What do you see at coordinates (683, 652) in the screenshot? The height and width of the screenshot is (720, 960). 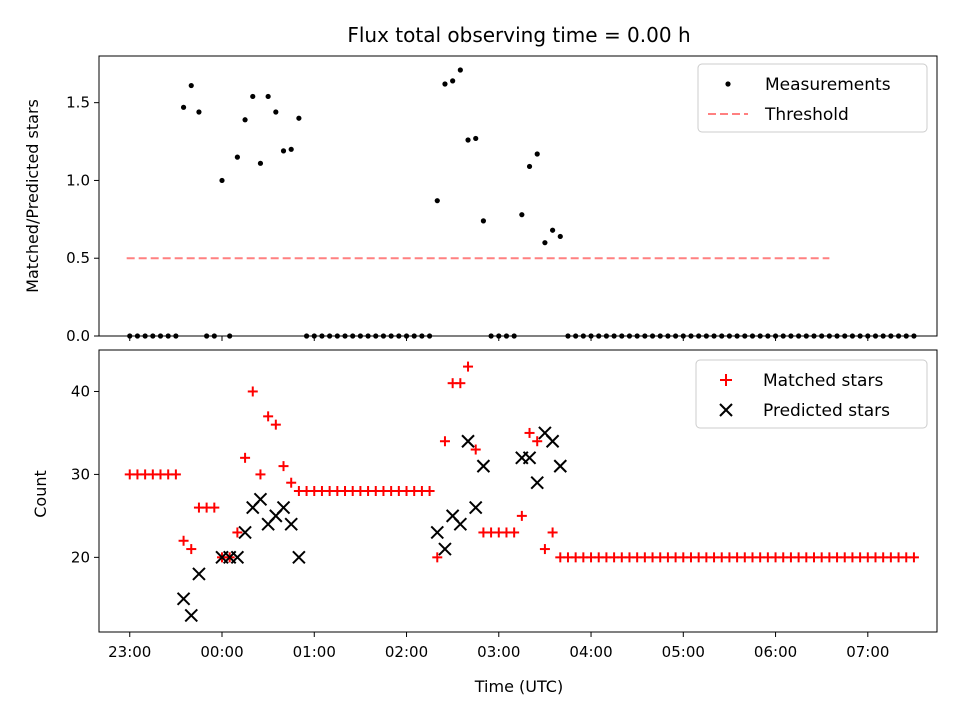 I see `x-tick-label: 05:00` at bounding box center [683, 652].